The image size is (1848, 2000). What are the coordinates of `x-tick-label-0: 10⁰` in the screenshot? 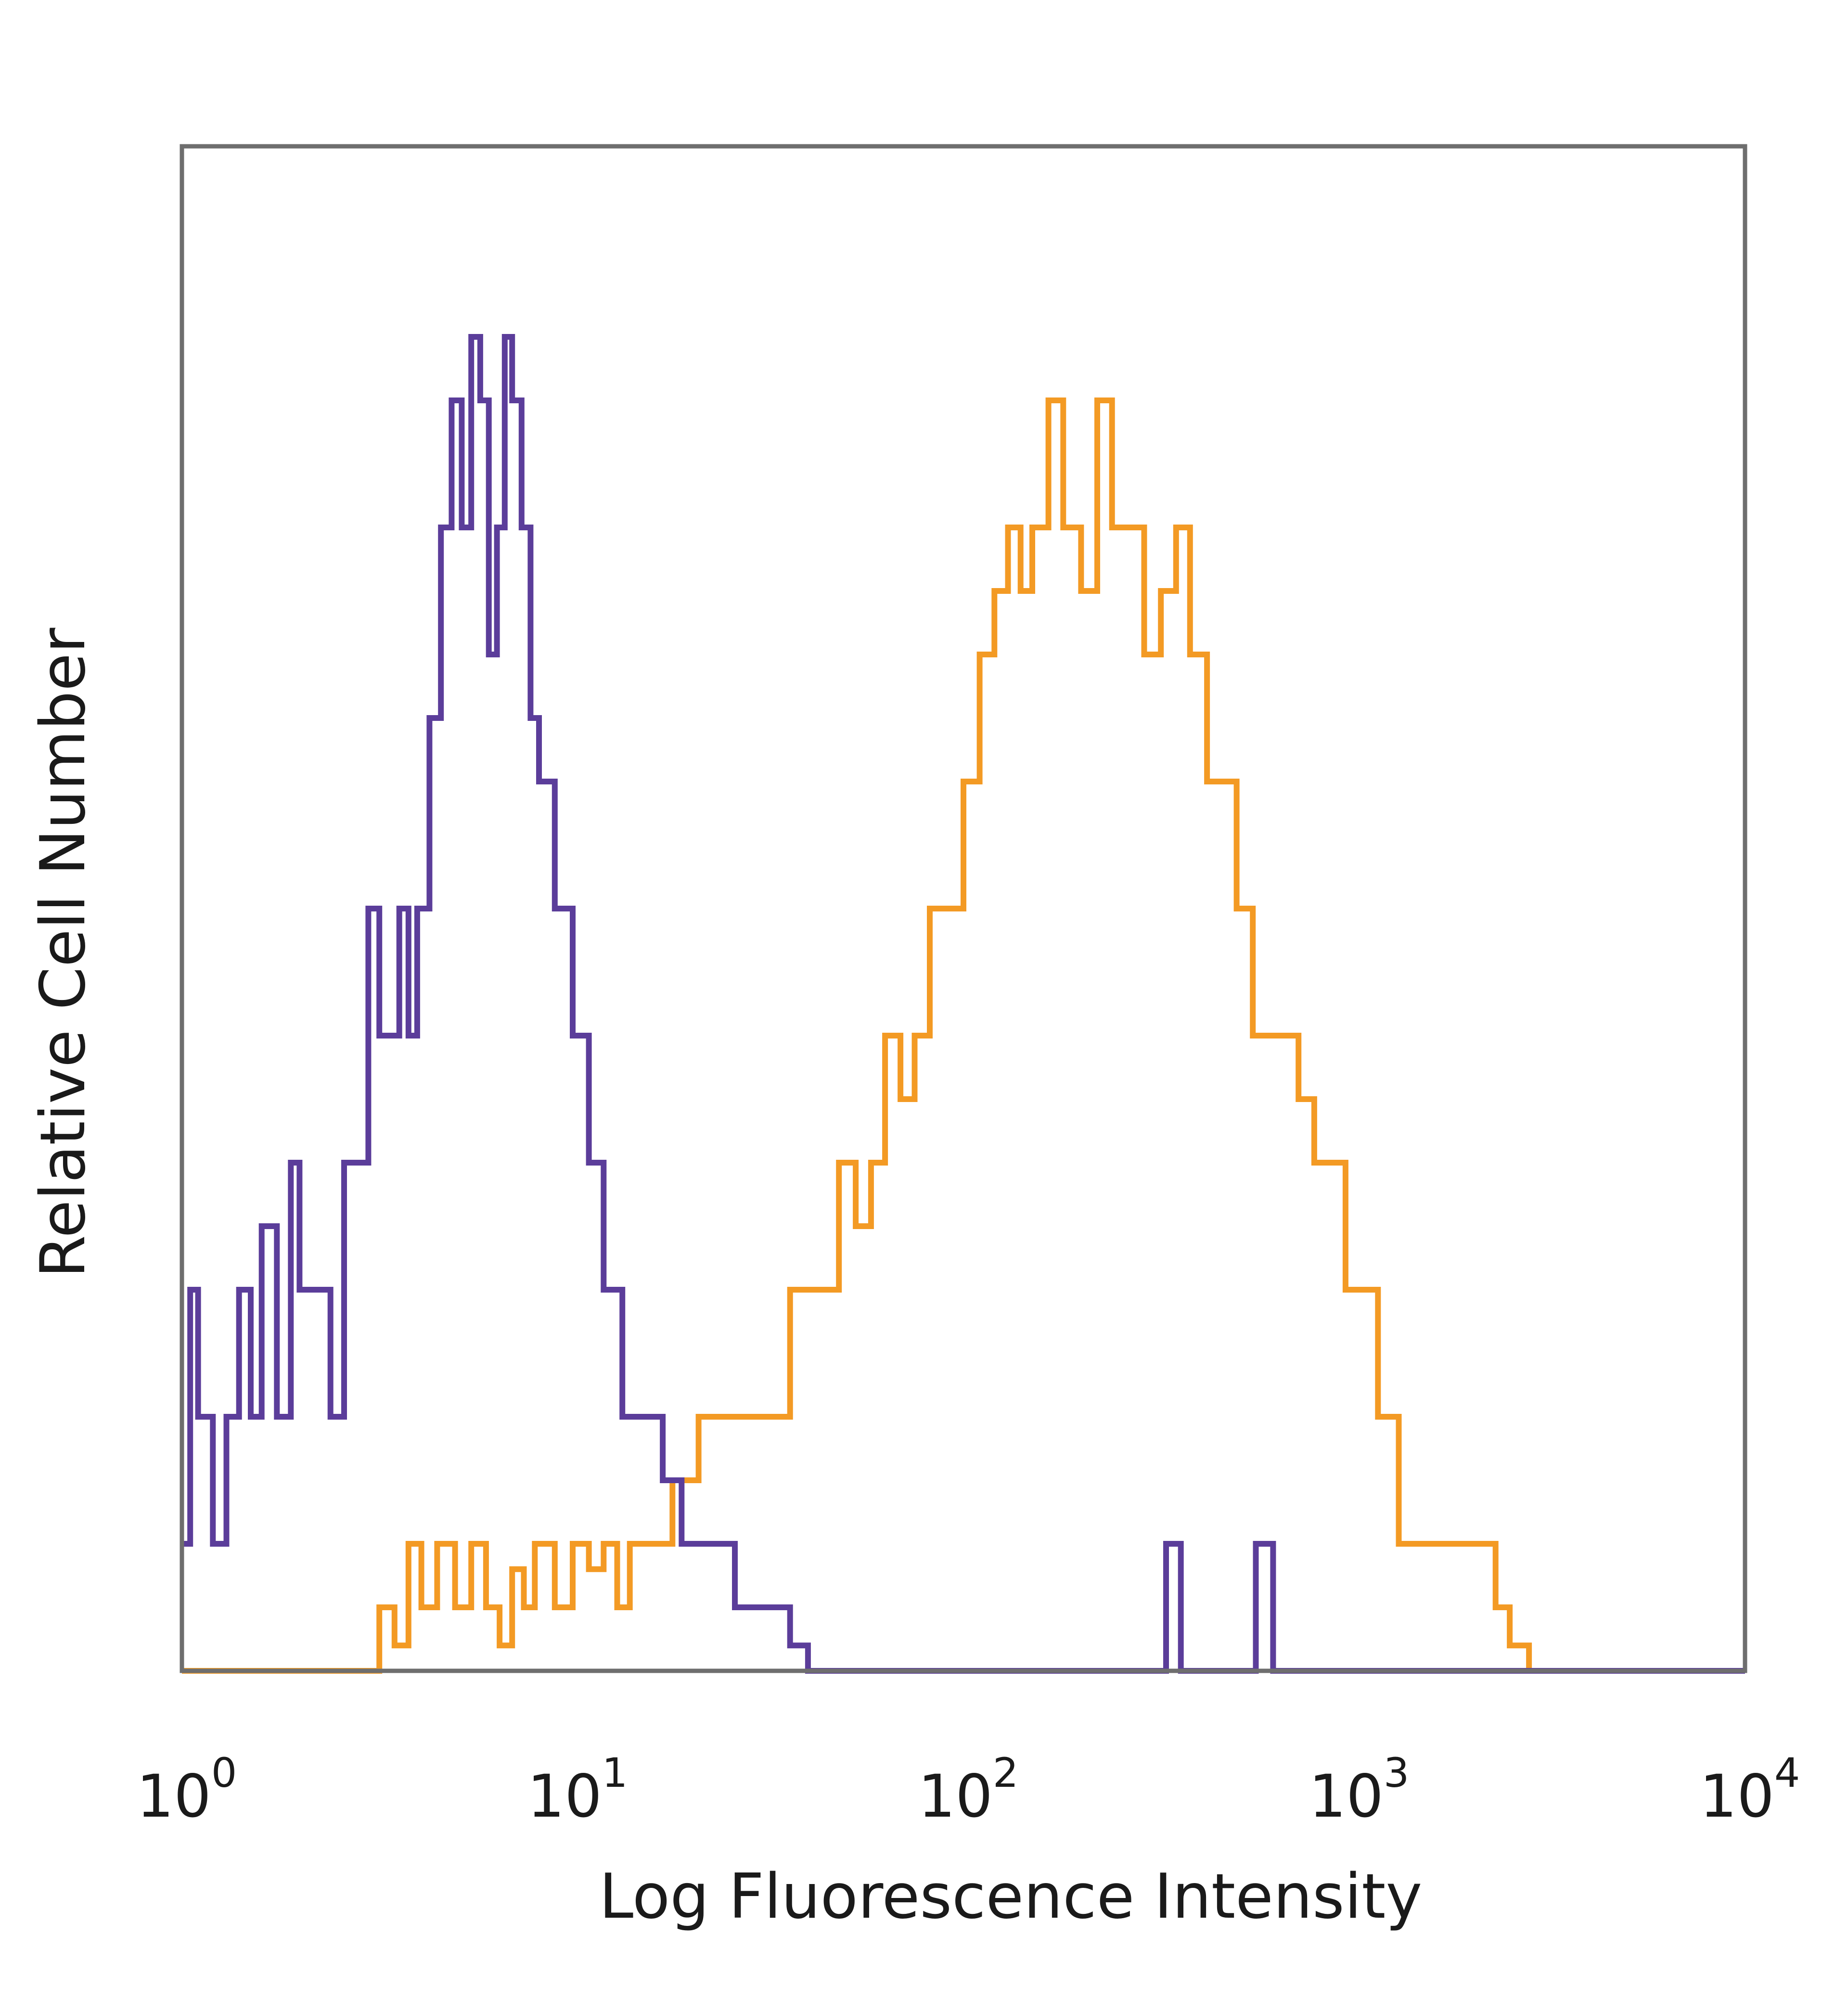 It's located at (187, 1790).